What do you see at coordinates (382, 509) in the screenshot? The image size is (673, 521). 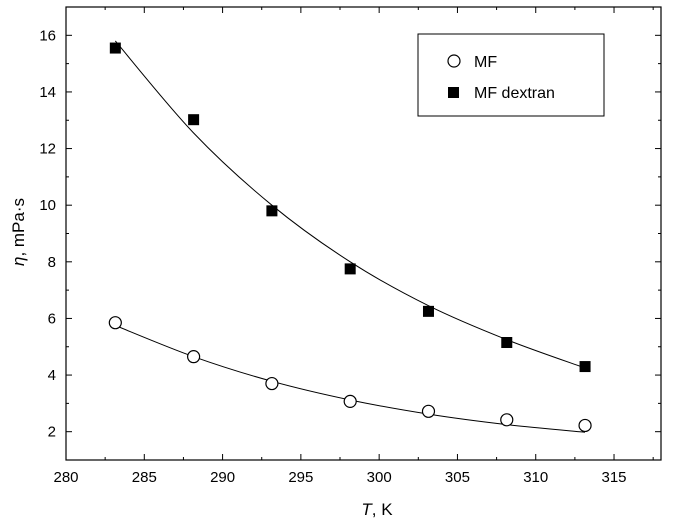 I see `x-axis-unit: , K` at bounding box center [382, 509].